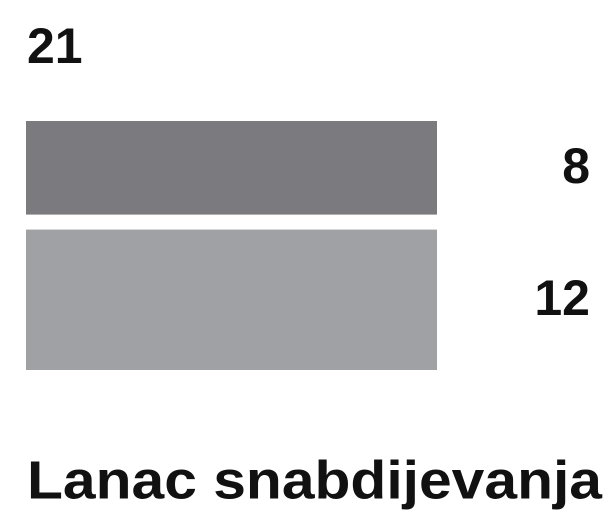 Image resolution: width=610 pixels, height=513 pixels. Describe the element at coordinates (231, 168) in the screenshot. I see `bar-segment` at that location.